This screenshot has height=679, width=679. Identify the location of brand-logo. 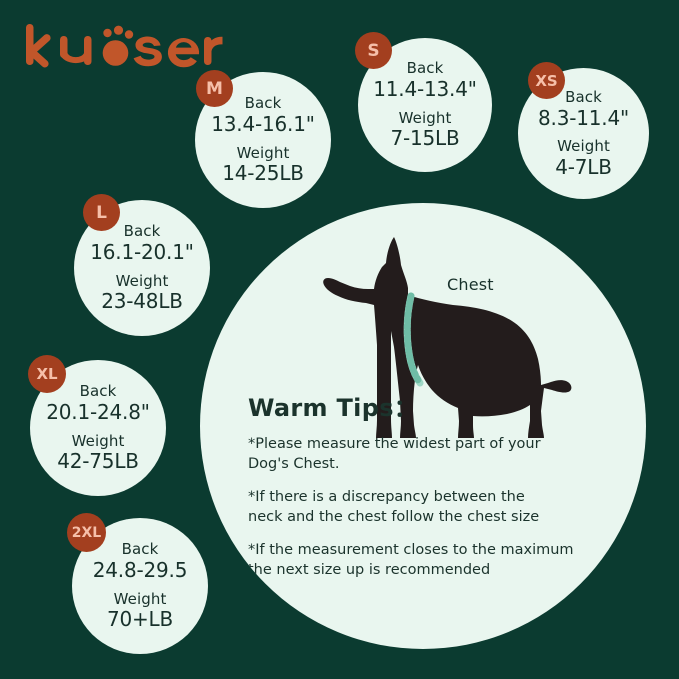
(129, 47).